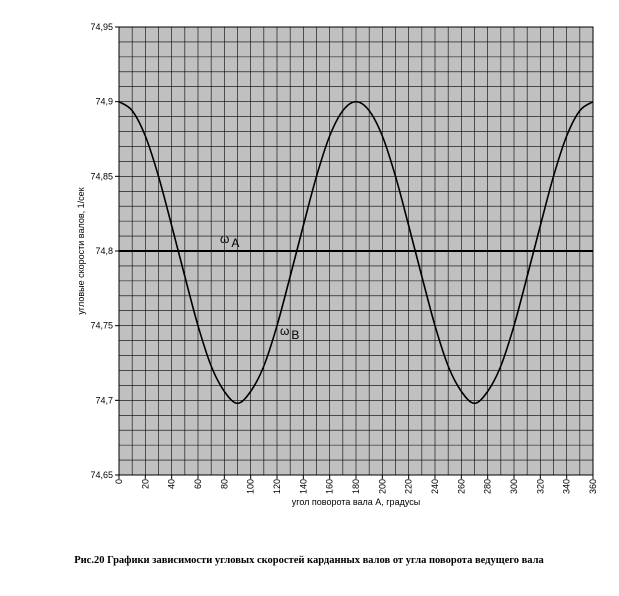 Image resolution: width=619 pixels, height=596 pixels. I want to click on y-tick-label: 74,85, so click(101, 176).